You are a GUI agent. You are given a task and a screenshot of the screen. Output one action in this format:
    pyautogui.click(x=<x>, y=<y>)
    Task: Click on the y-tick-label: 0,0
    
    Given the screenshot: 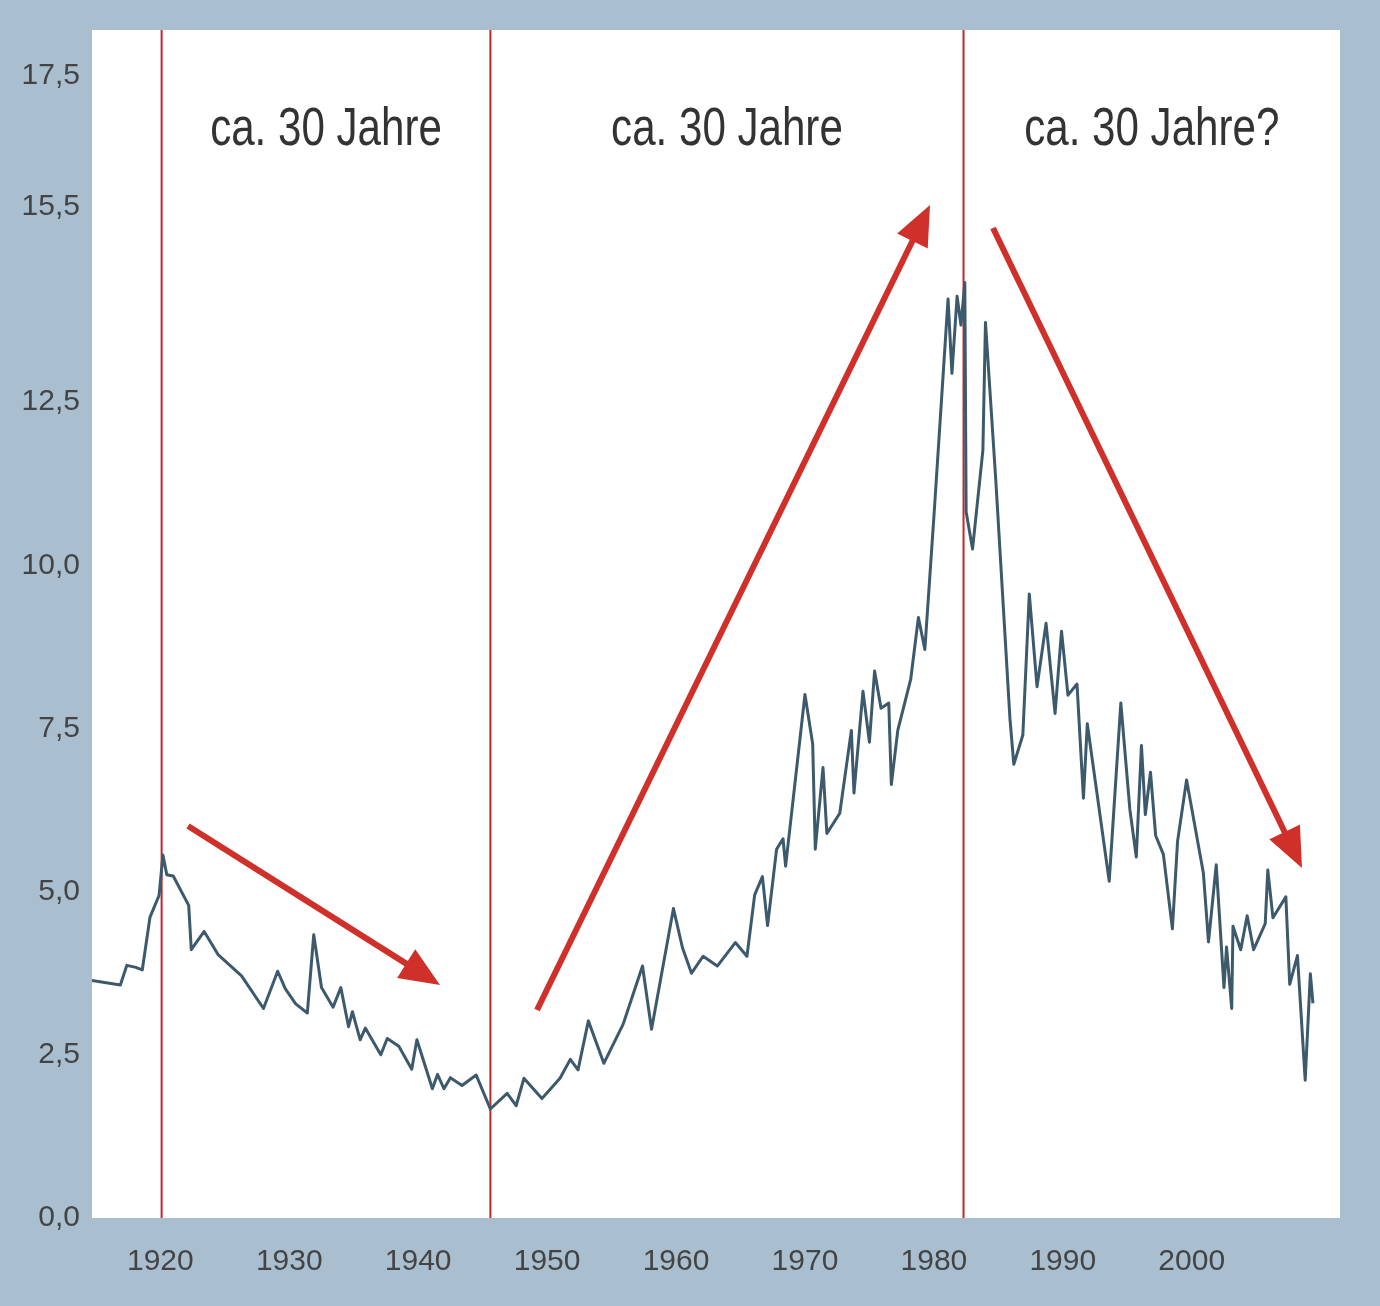 What is the action you would take?
    pyautogui.click(x=59, y=1216)
    